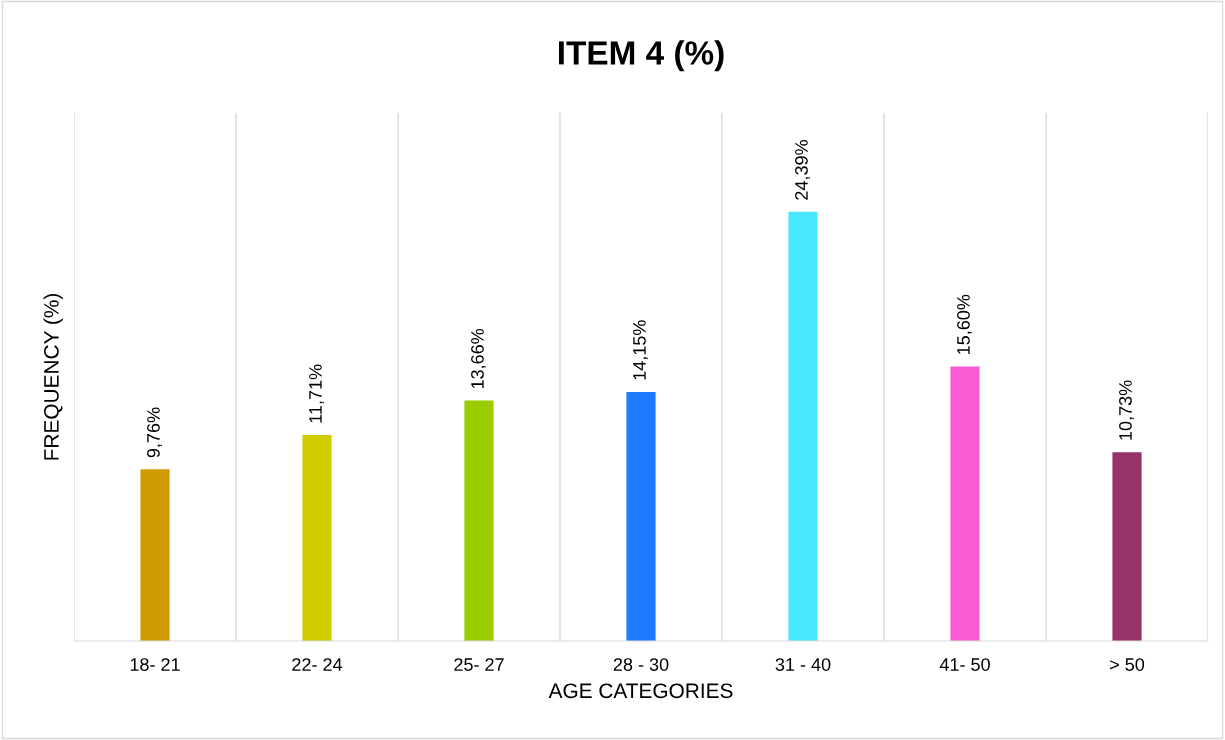 This screenshot has height=740, width=1225. What do you see at coordinates (802, 170) in the screenshot?
I see `data-label: 24,39%` at bounding box center [802, 170].